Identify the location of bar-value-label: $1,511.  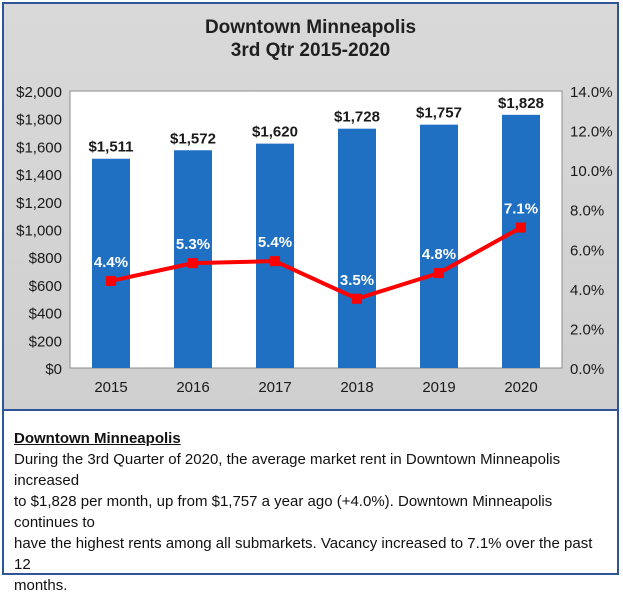
(110, 147).